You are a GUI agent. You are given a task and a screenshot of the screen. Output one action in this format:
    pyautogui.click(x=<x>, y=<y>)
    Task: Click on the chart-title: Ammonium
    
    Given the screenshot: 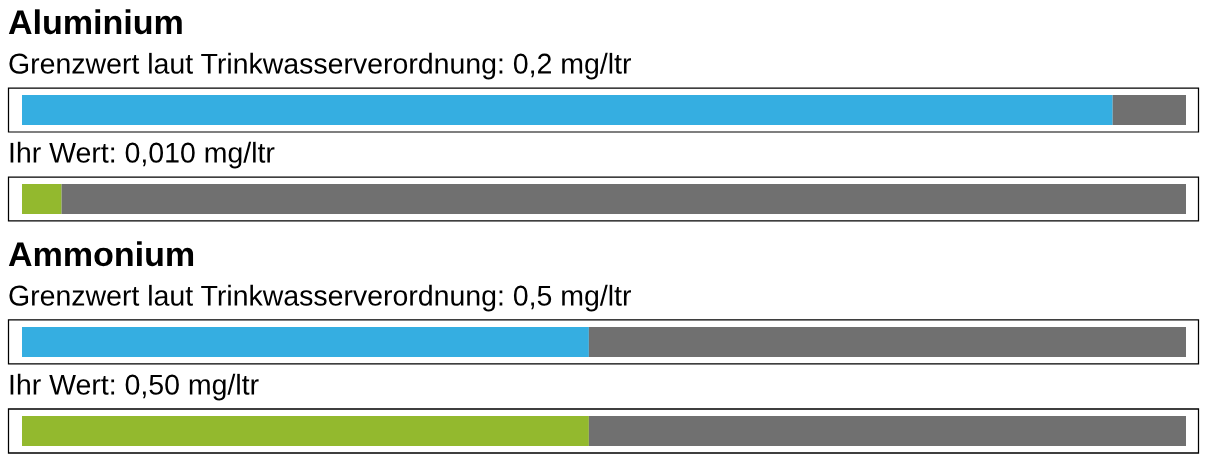 What is the action you would take?
    pyautogui.click(x=101, y=254)
    